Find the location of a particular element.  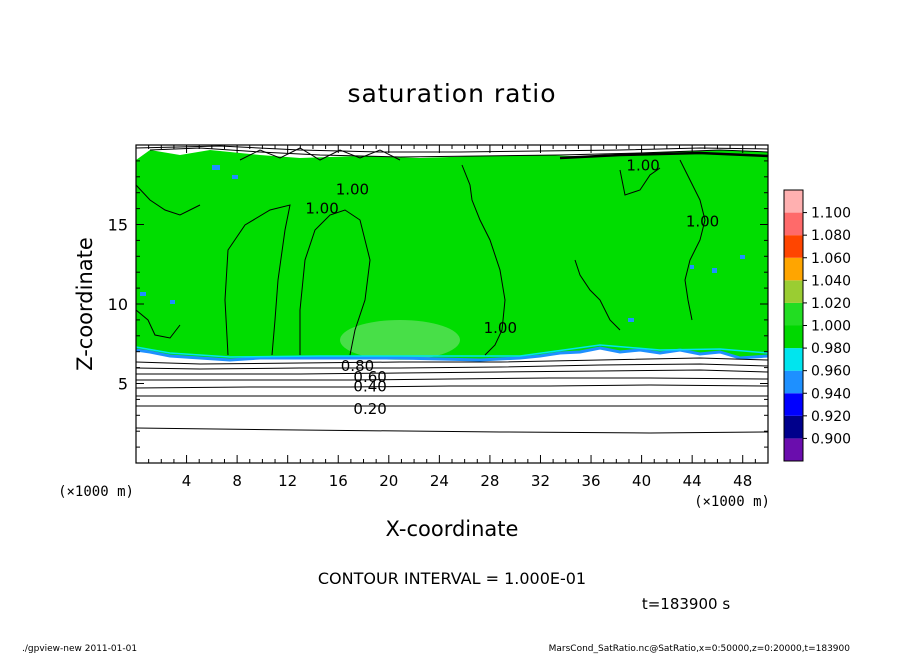

contour-label: 0.20 is located at coordinates (369, 409).